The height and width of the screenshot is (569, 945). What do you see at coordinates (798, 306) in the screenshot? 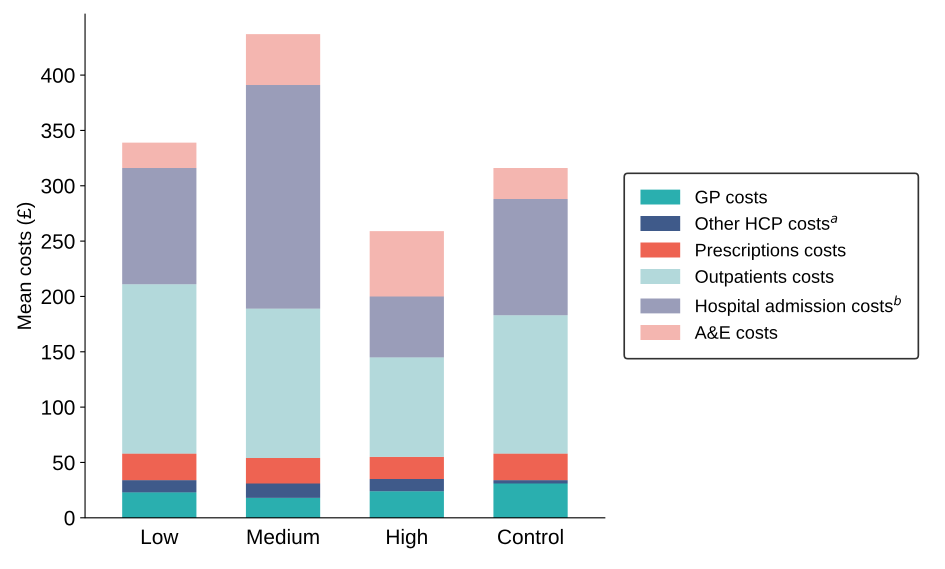
I see `legend-label: Hospital admission costs$^{b}$` at bounding box center [798, 306].